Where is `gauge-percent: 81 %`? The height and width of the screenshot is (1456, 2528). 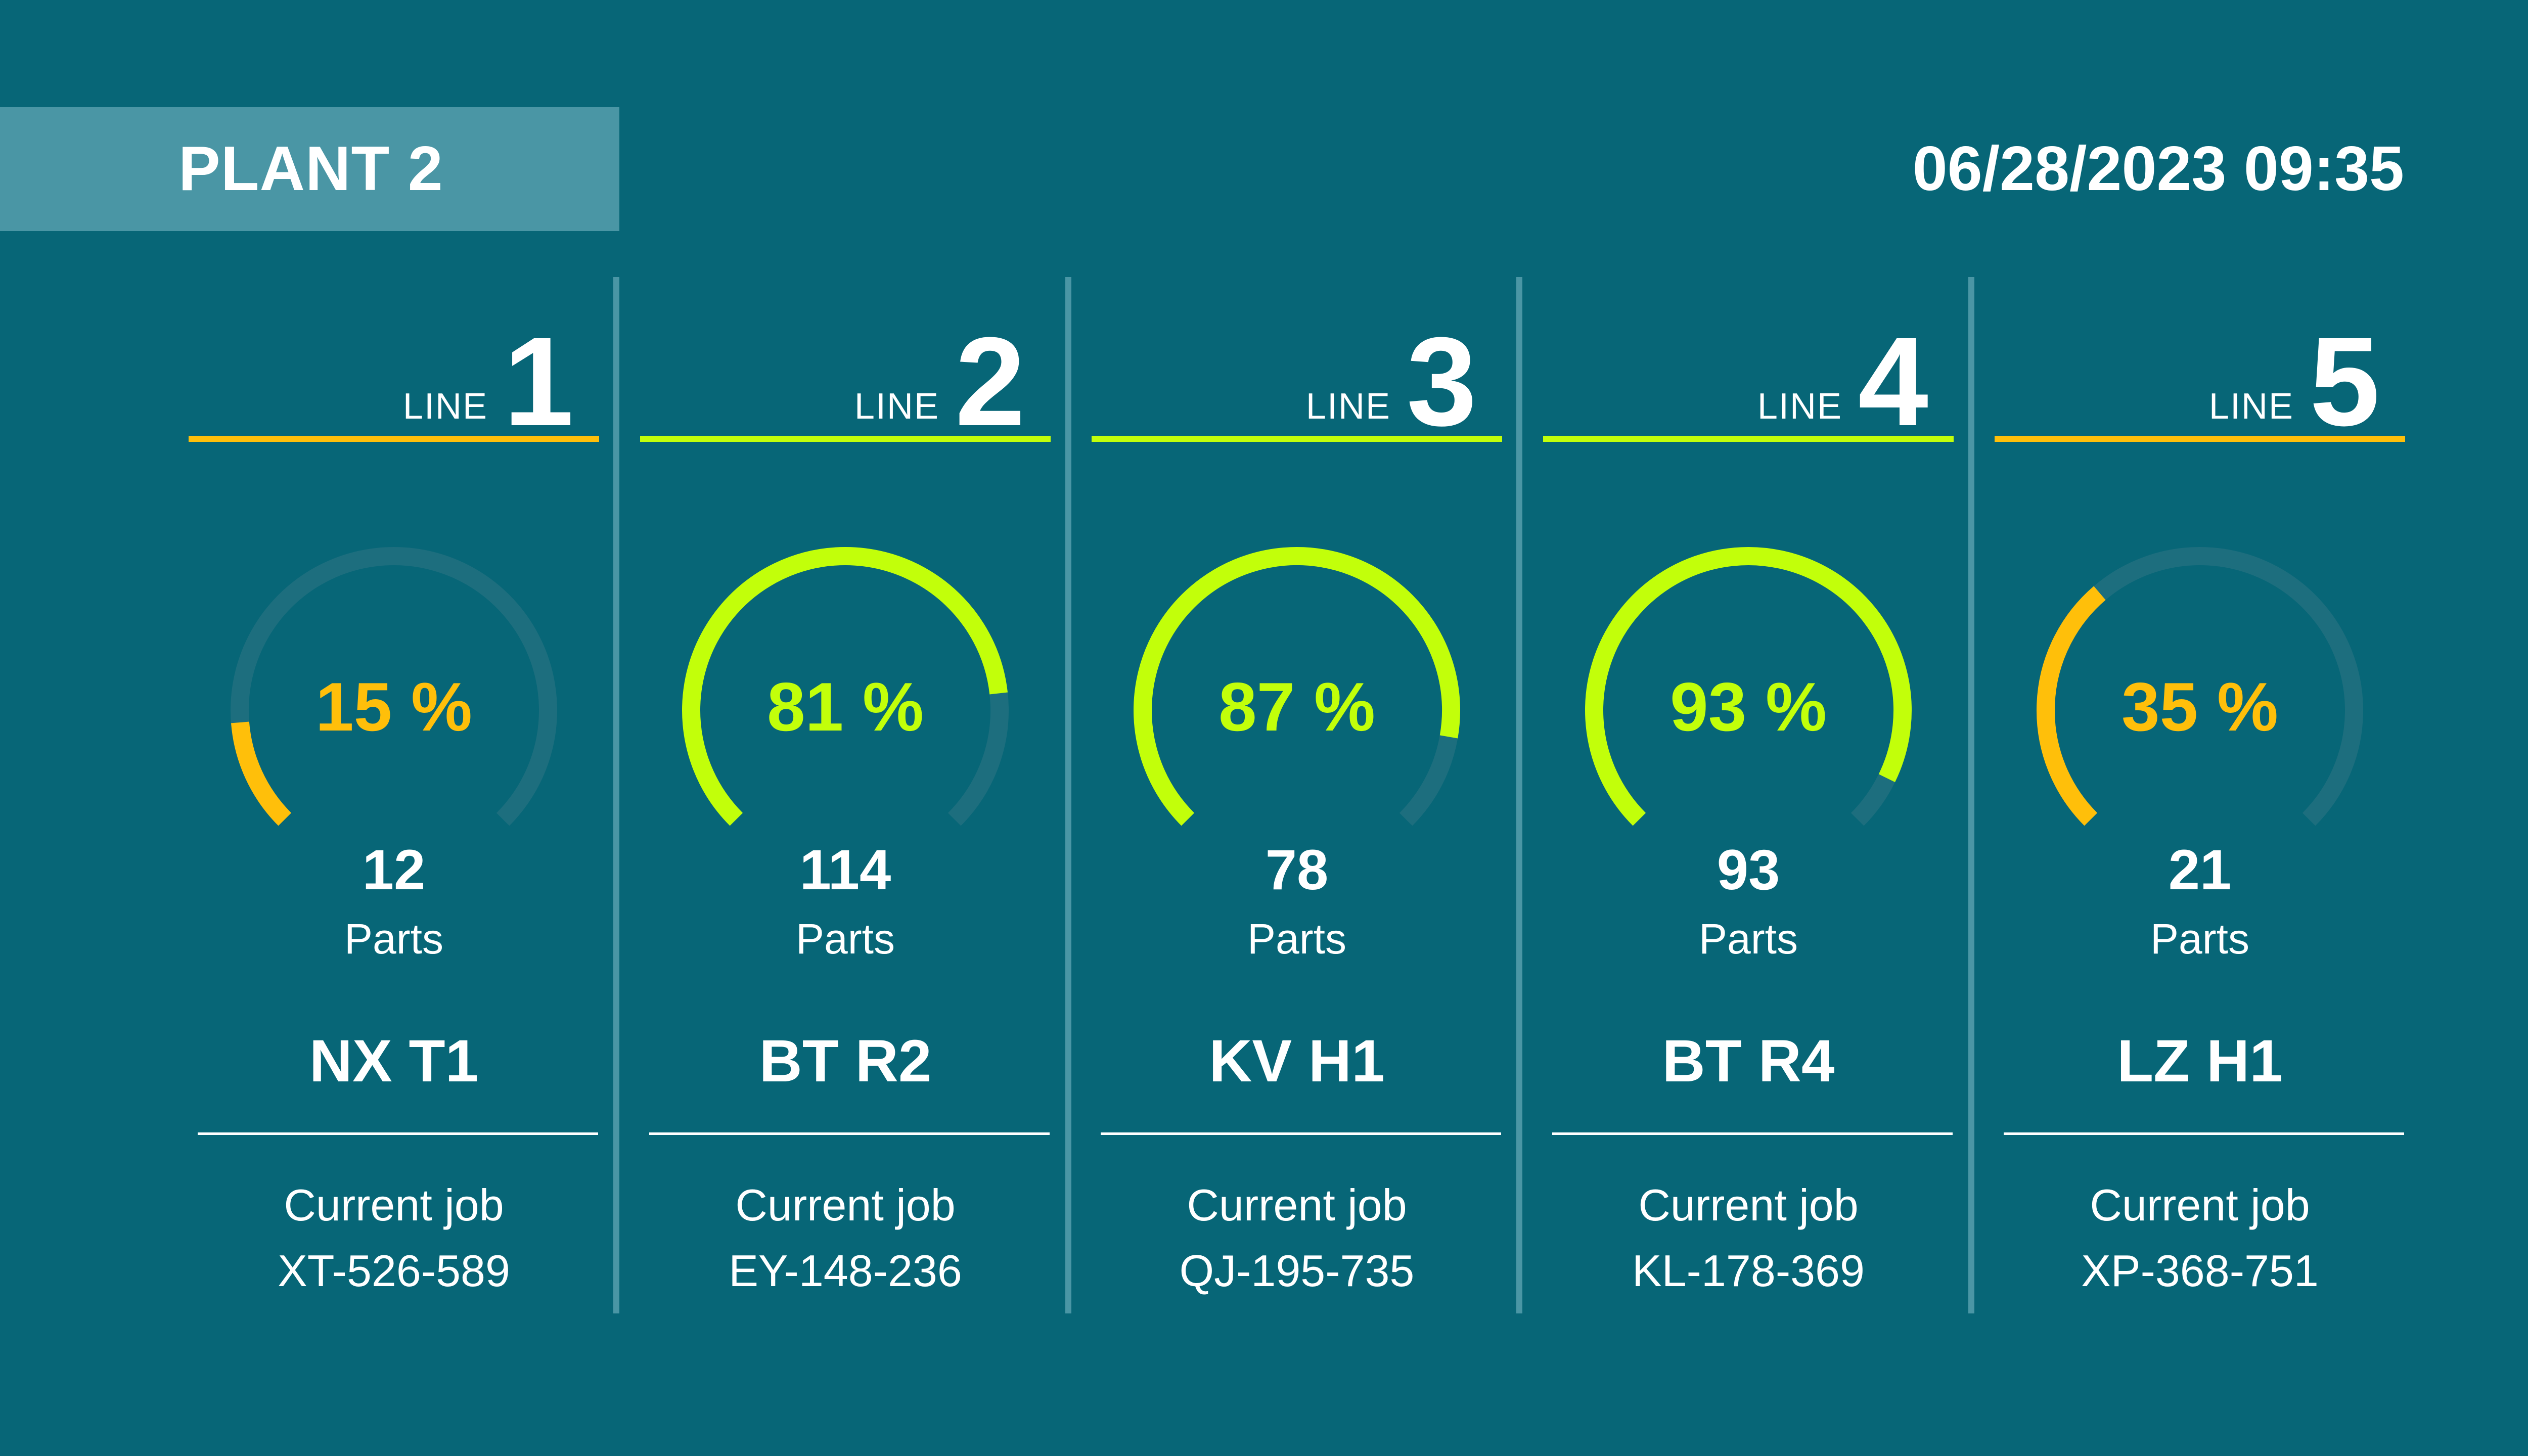 gauge-percent: 81 % is located at coordinates (846, 706).